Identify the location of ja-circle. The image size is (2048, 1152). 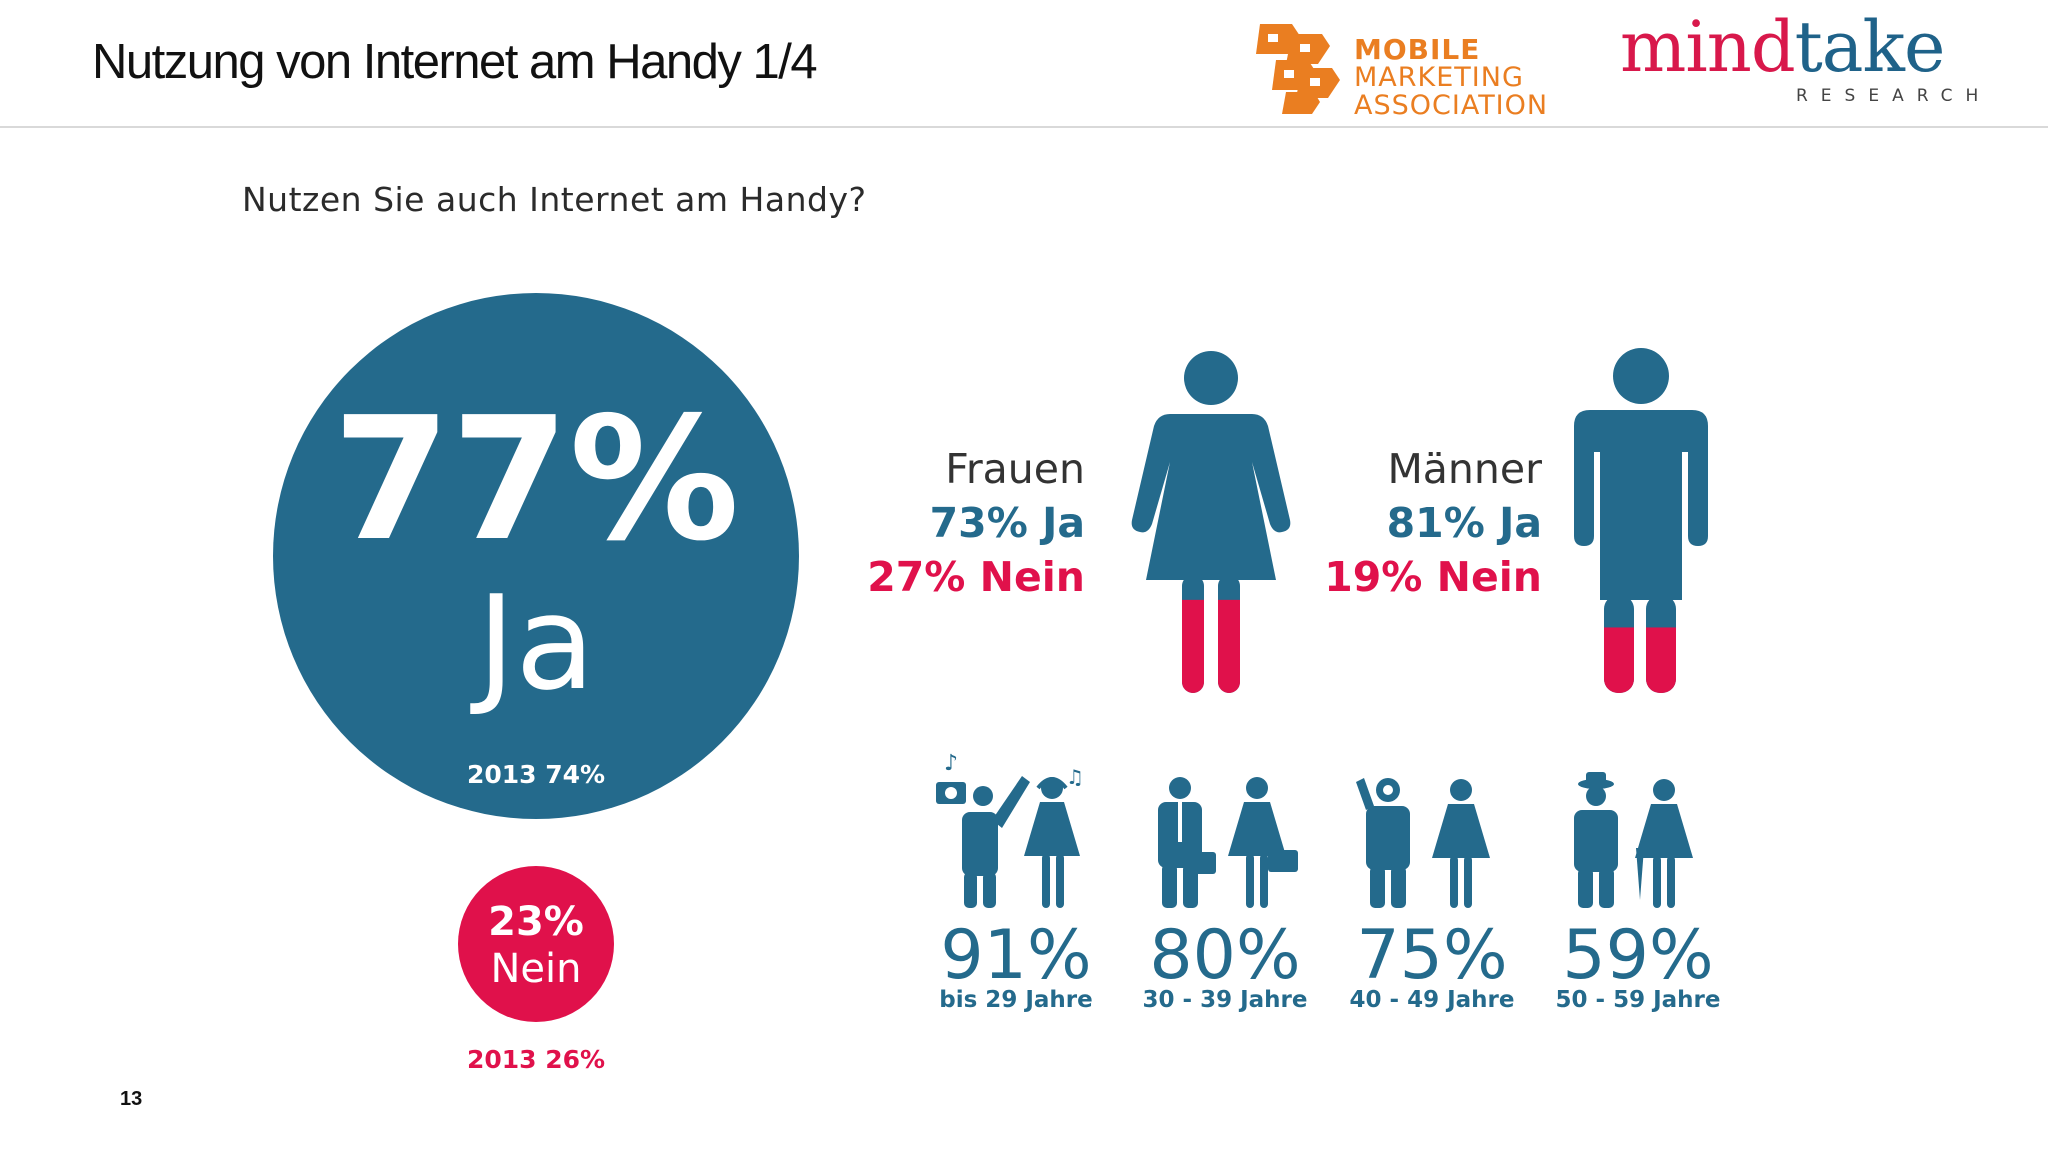
(536, 556).